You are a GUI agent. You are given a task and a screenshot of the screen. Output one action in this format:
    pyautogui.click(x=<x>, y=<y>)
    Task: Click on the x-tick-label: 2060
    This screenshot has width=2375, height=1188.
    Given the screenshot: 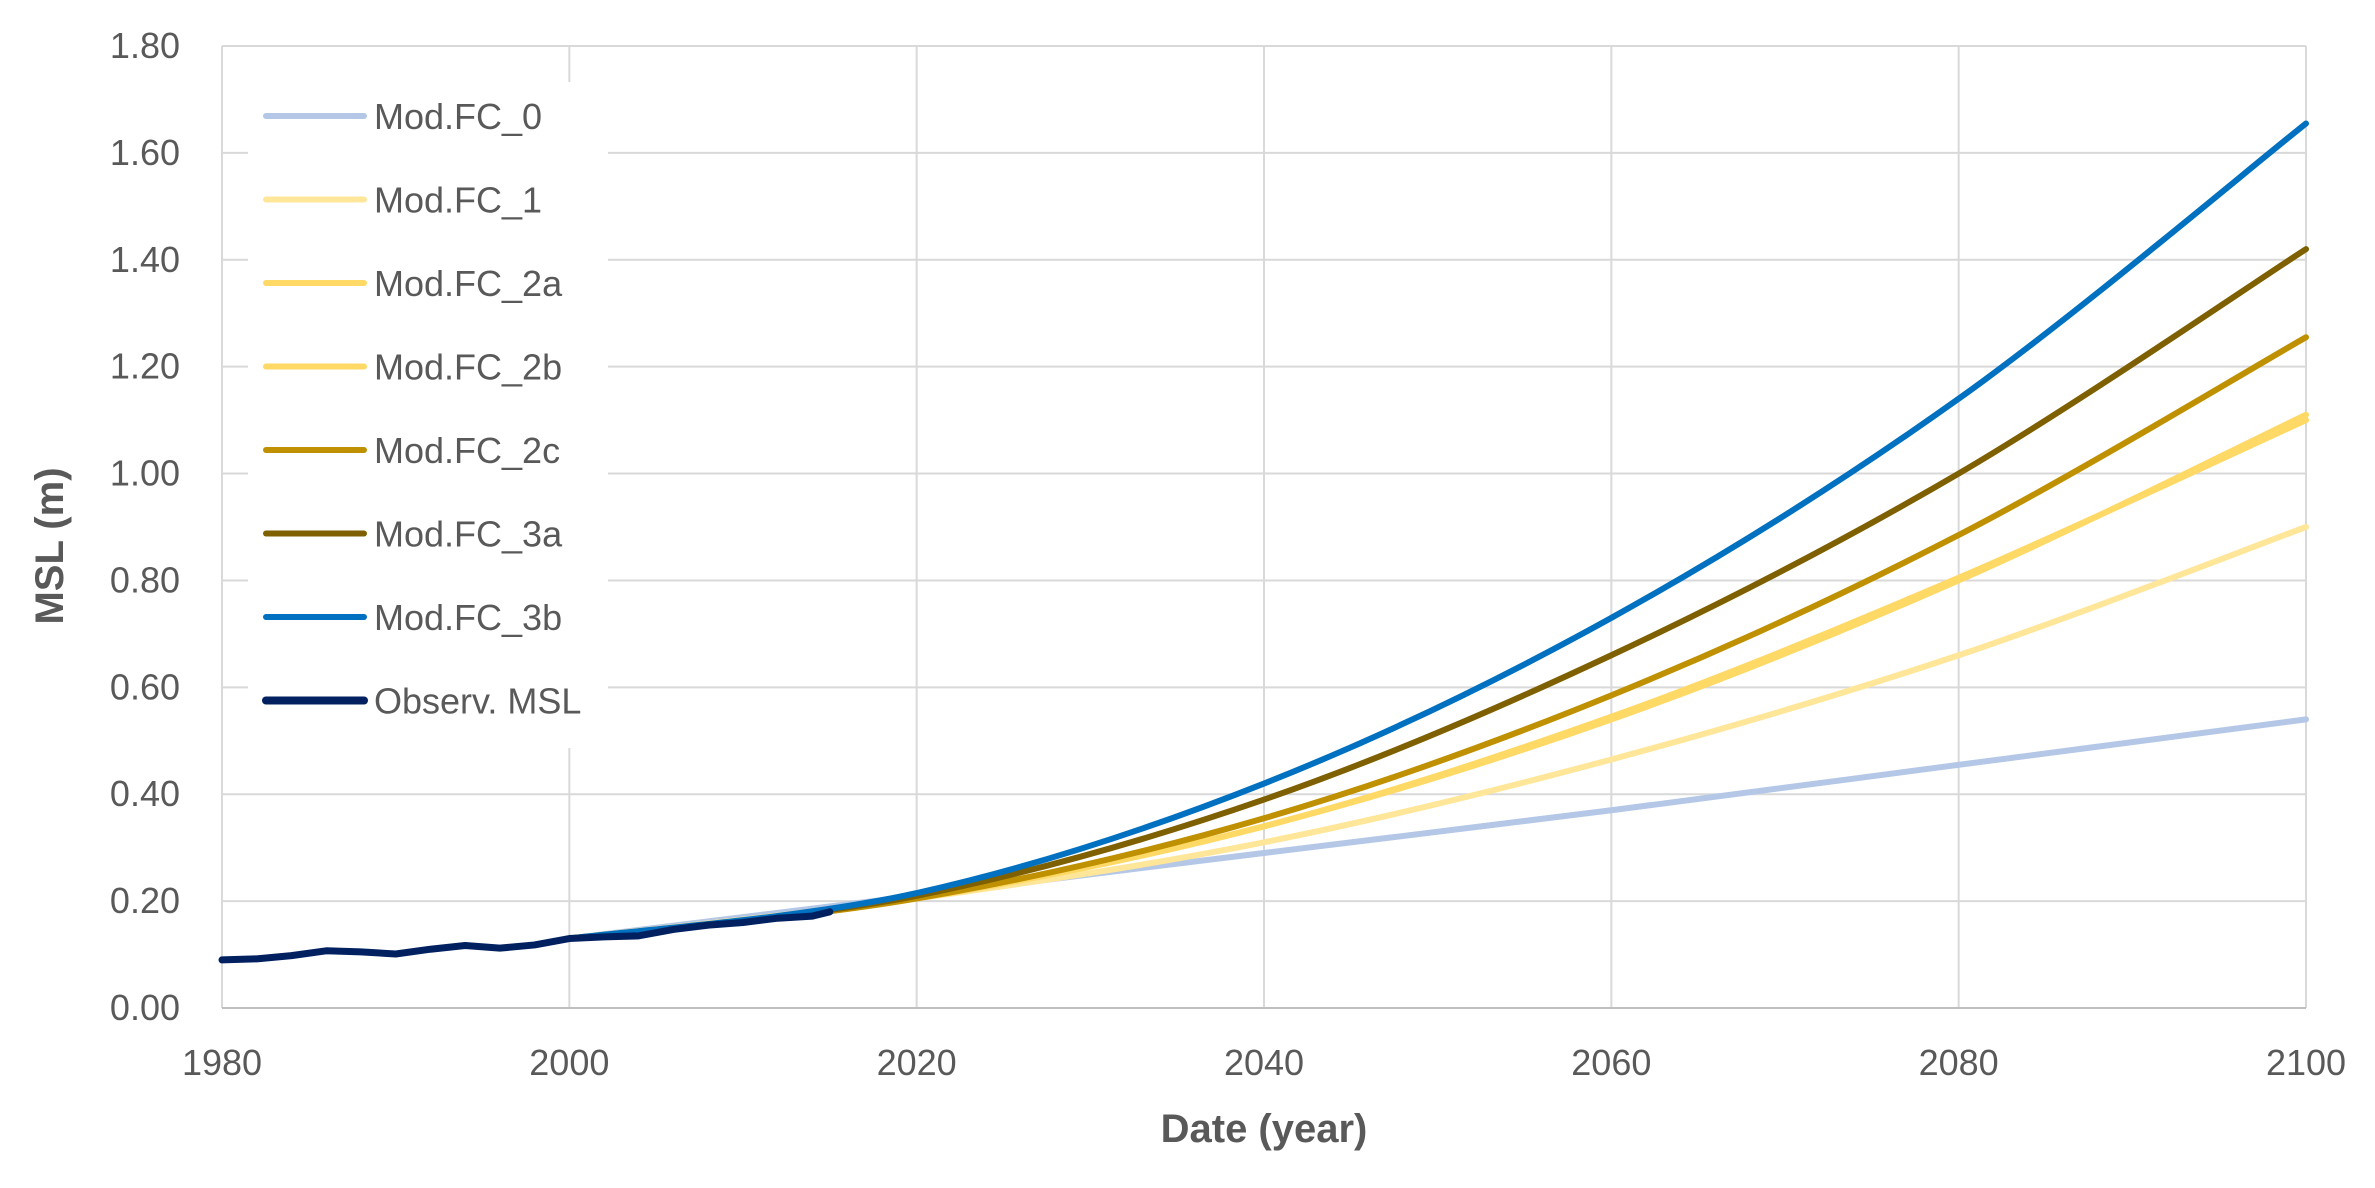 What is the action you would take?
    pyautogui.click(x=1611, y=1062)
    